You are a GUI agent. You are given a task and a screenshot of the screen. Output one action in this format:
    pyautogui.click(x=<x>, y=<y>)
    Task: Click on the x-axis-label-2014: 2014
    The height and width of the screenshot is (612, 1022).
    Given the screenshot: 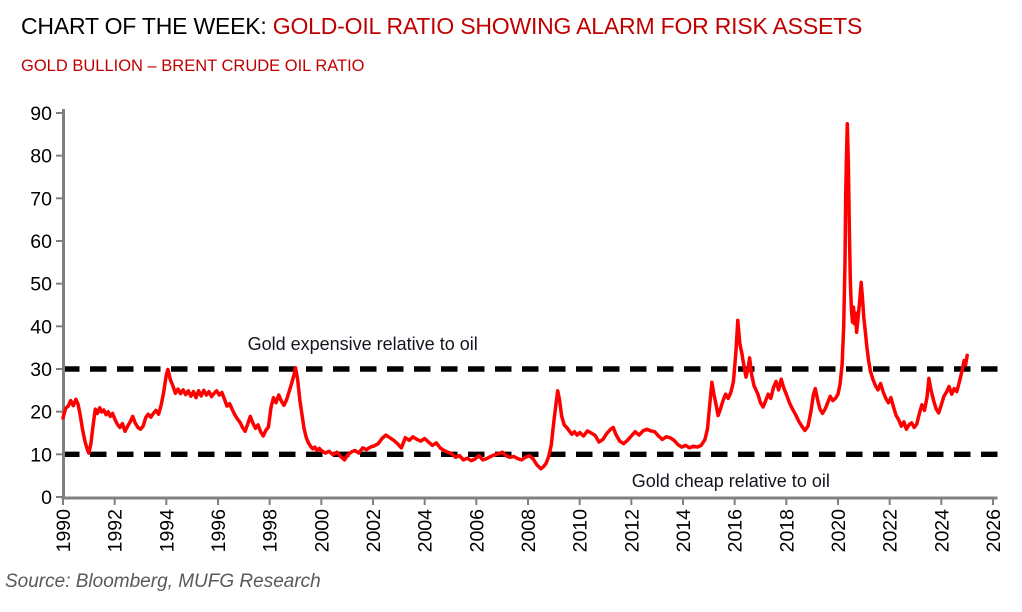 What is the action you would take?
    pyautogui.click(x=684, y=531)
    